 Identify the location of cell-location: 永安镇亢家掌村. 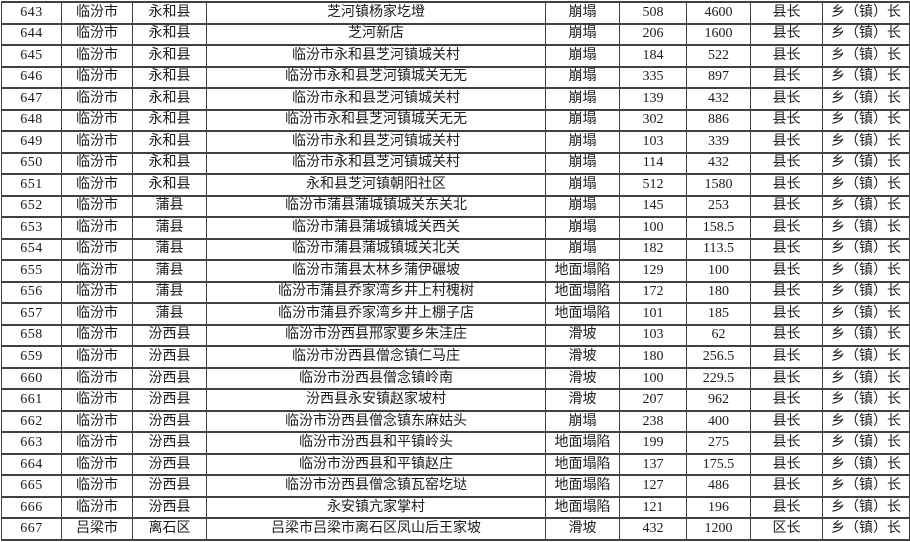
(376, 507).